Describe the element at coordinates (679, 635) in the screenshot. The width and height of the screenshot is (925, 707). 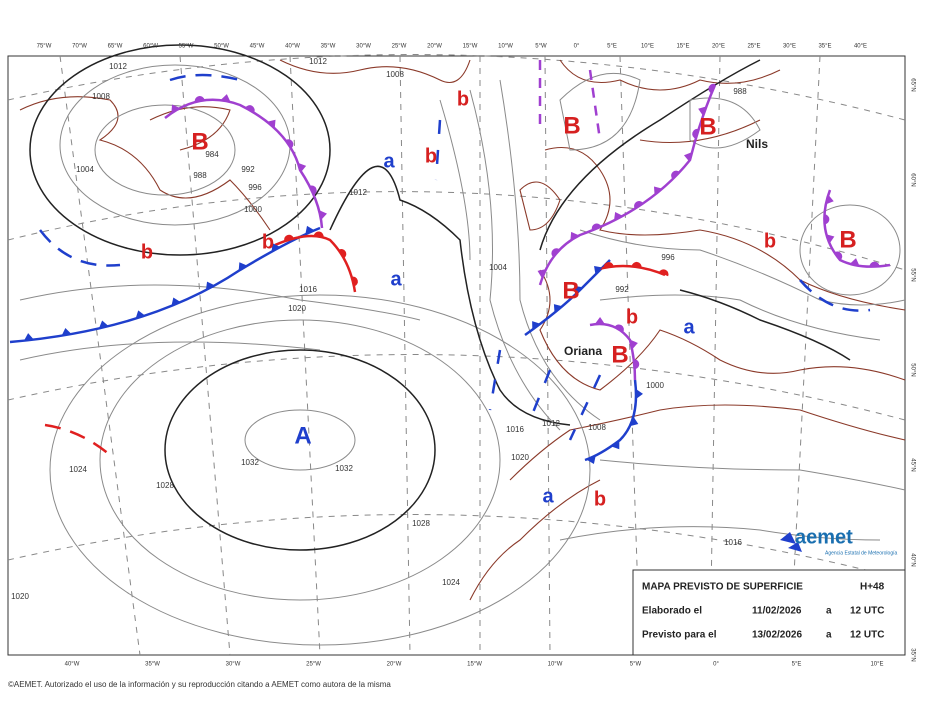
I see `info-cell: Previsto para el` at that location.